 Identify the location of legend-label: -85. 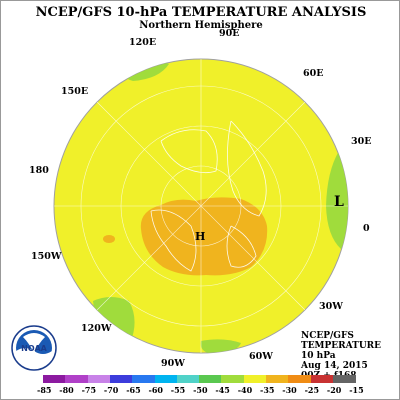
(44, 390).